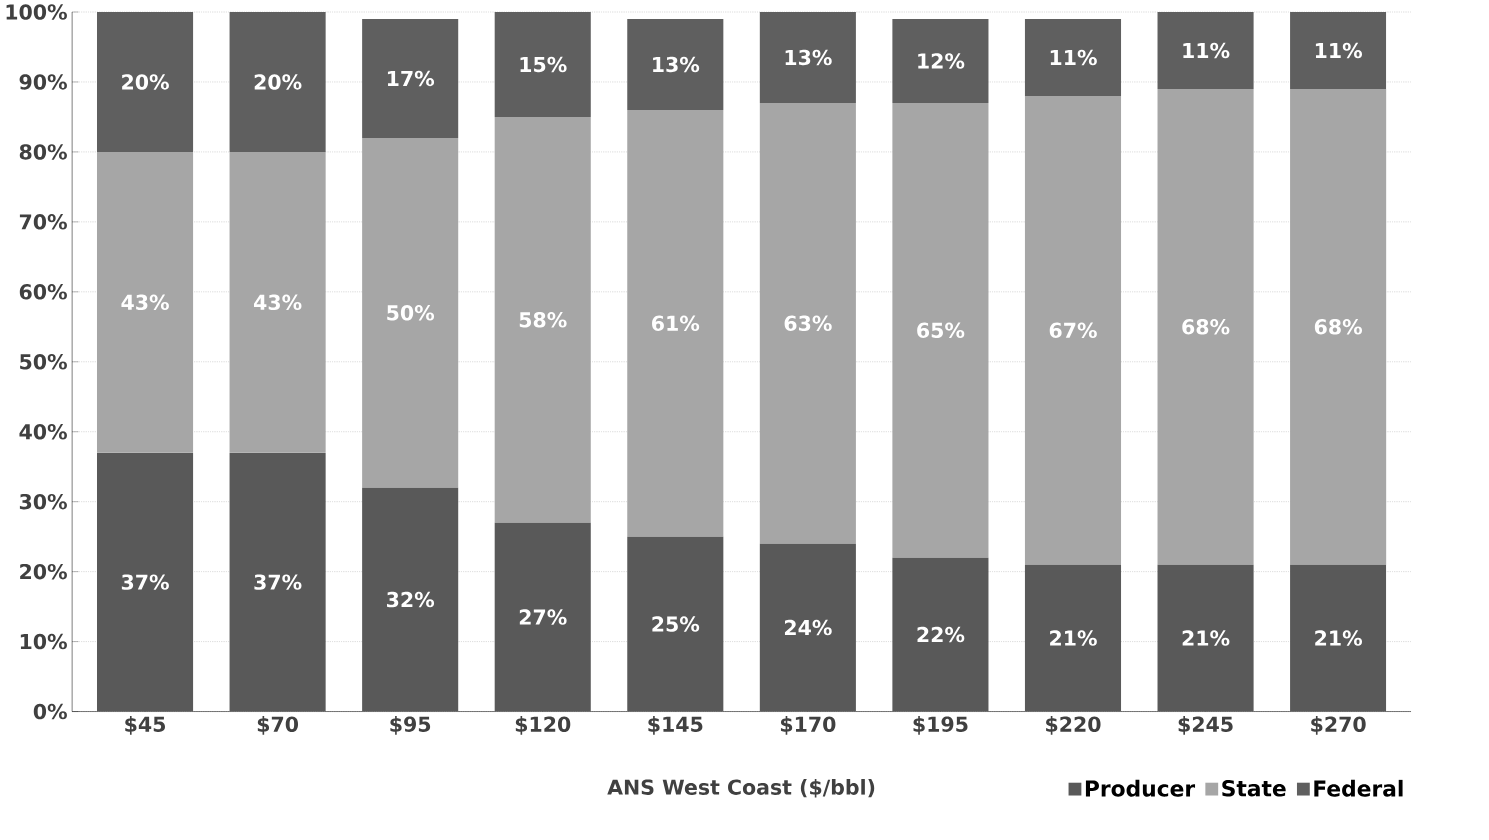 The image size is (1489, 840). Describe the element at coordinates (36, 12) in the screenshot. I see `y-tick-label: 100%` at that location.